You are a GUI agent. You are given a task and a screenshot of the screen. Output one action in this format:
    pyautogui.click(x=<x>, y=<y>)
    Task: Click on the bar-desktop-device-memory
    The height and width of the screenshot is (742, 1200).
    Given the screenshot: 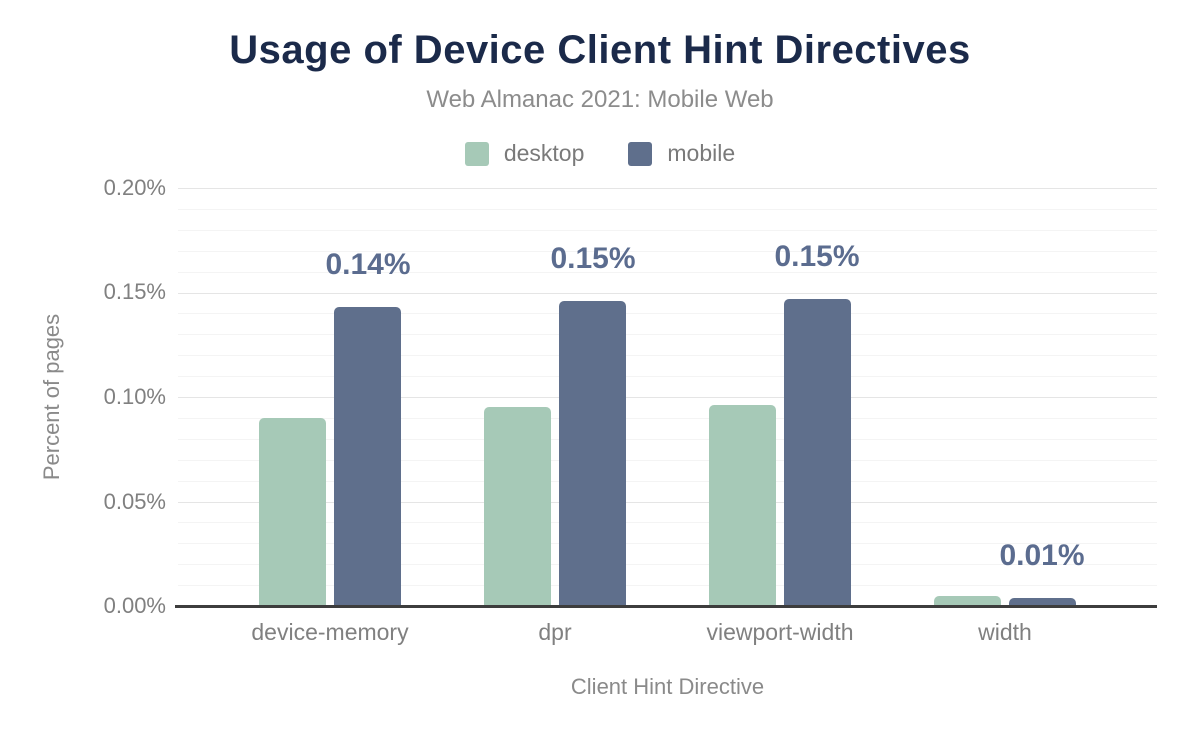 What is the action you would take?
    pyautogui.click(x=292, y=513)
    